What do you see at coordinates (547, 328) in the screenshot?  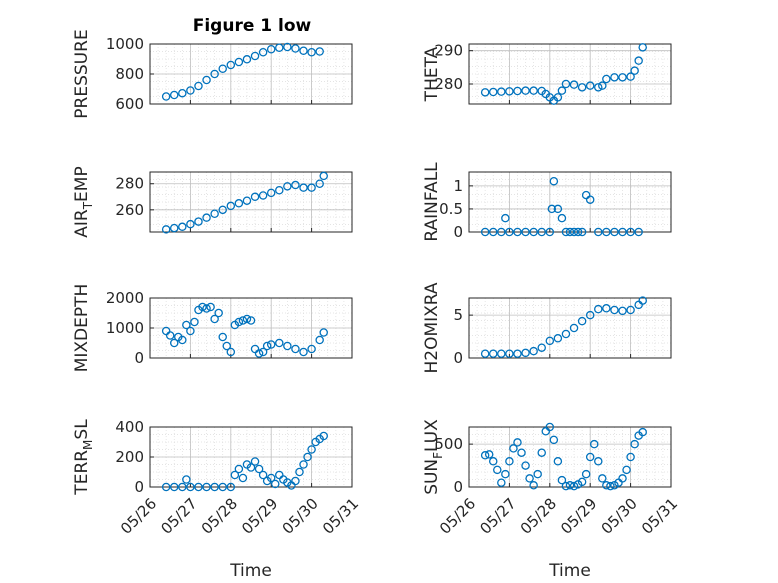 I see `subplot-h2omixra: 0 5 H2OMIXRA` at bounding box center [547, 328].